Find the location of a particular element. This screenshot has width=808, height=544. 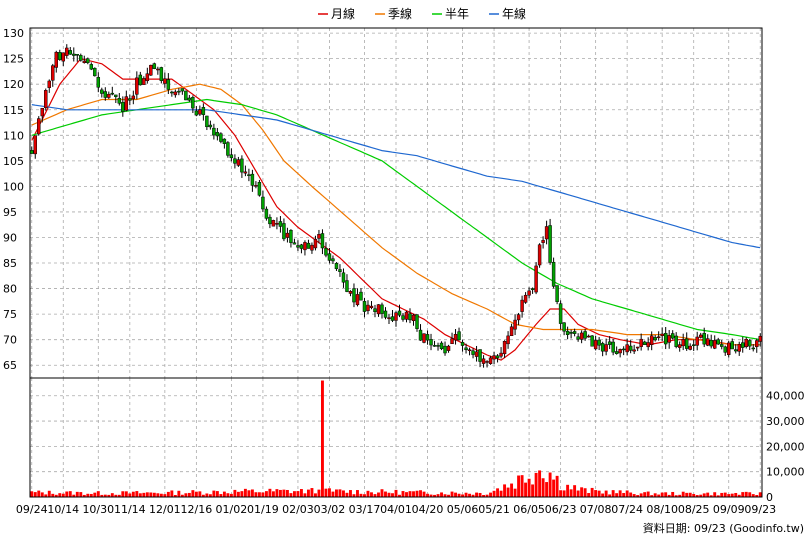

date-tick-label: 08/10 is located at coordinates (662, 509).